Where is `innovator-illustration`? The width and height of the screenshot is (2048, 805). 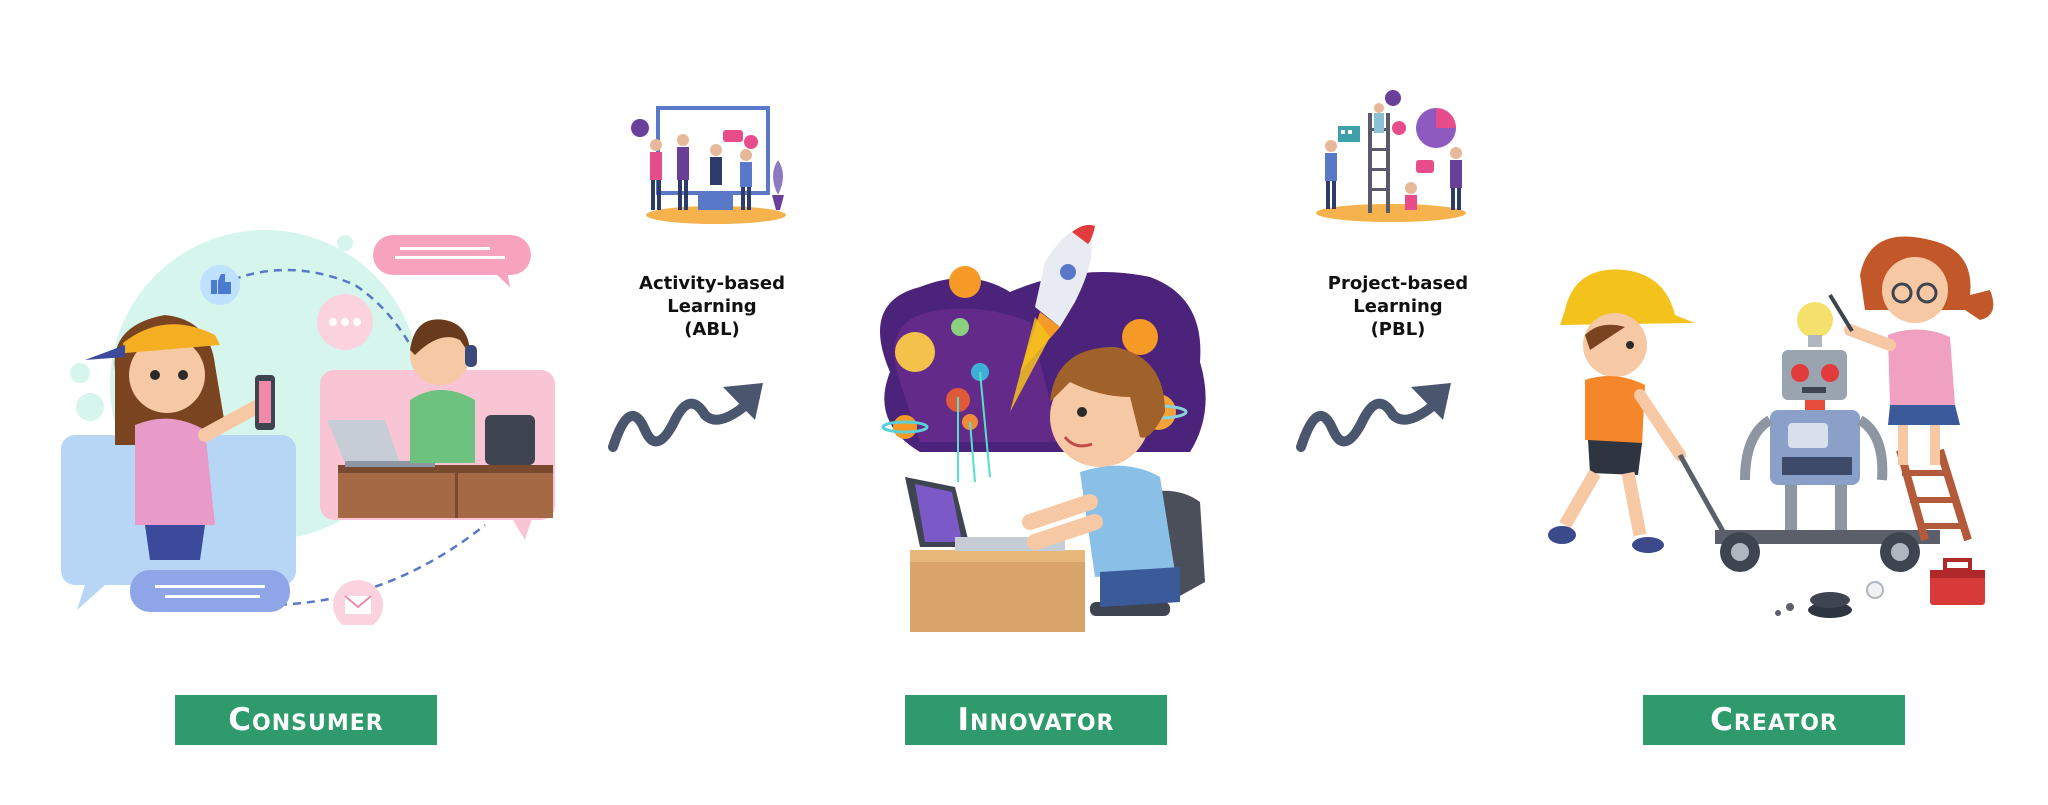
innovator-illustration is located at coordinates (1043, 428).